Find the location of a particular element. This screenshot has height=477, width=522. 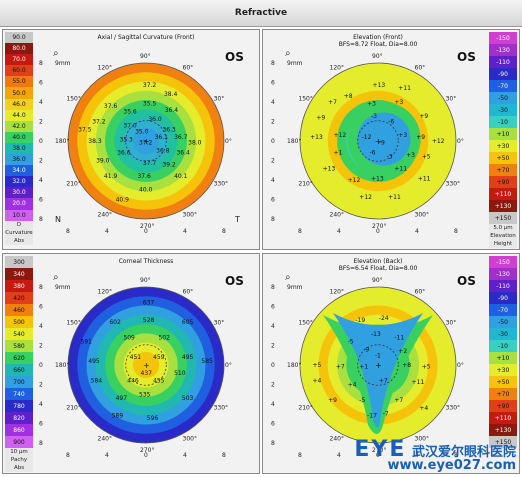

angle-label: 30° is located at coordinates (219, 323).